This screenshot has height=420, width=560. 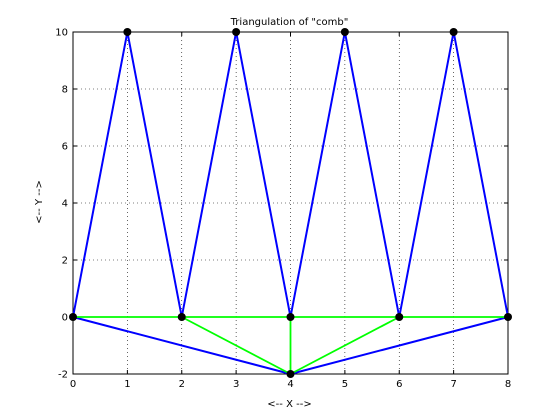 I want to click on x-axis-label: <-- X -->, so click(x=289, y=404).